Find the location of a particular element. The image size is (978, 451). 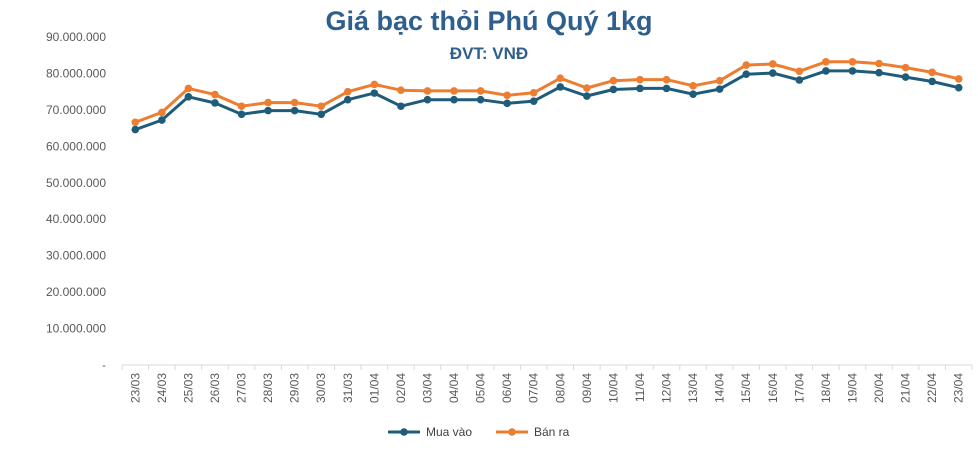

x-tick-label: 20/04 is located at coordinates (879, 388).